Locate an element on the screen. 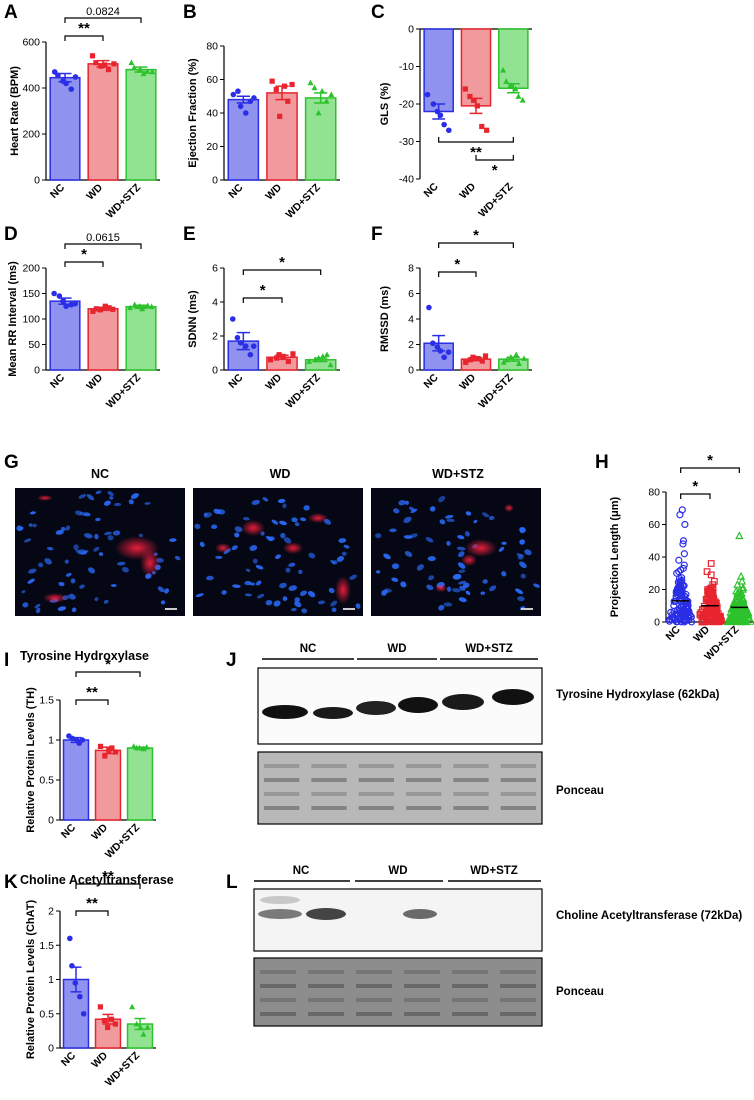 This screenshot has width=754, height=1100. blot-l-group-wdstz: WD+STZ is located at coordinates (494, 871).